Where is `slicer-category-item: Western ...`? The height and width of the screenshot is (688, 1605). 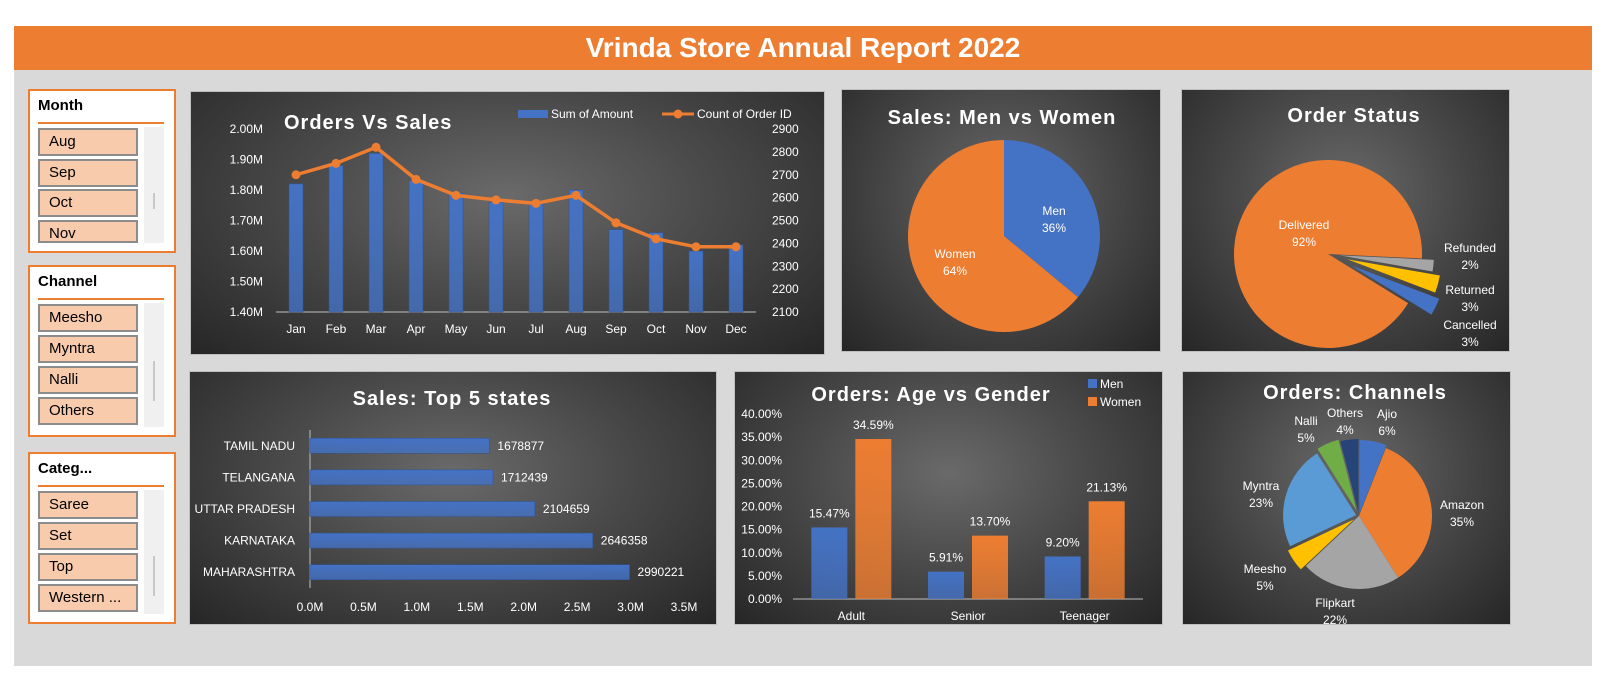
slicer-category-item: Western ... is located at coordinates (88, 598).